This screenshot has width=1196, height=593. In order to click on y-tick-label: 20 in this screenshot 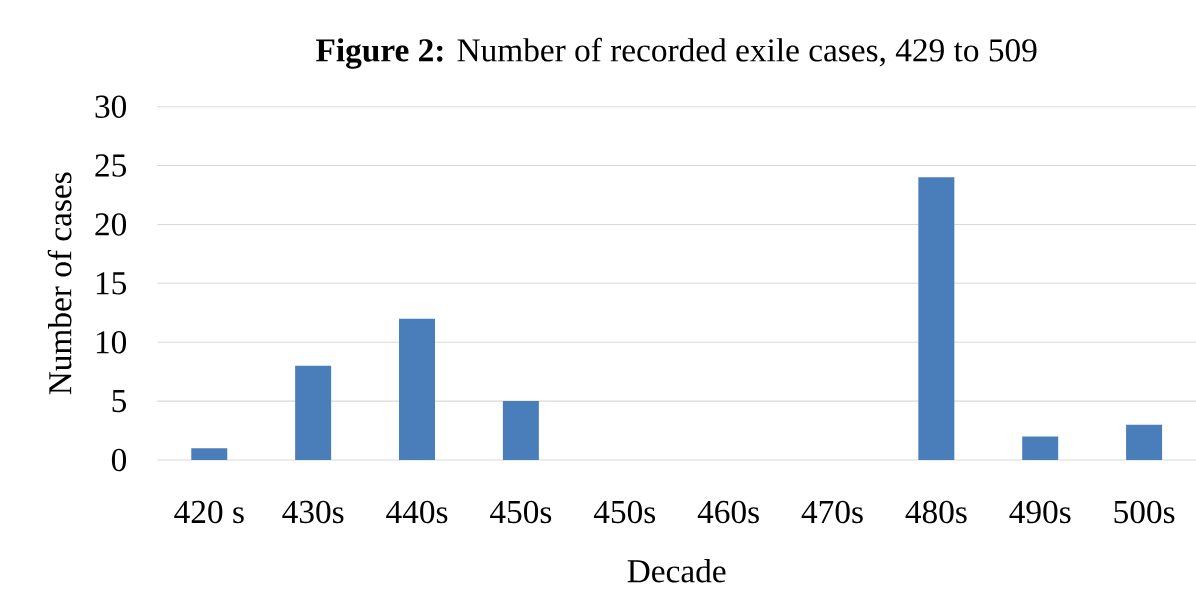, I will do `click(111, 224)`.